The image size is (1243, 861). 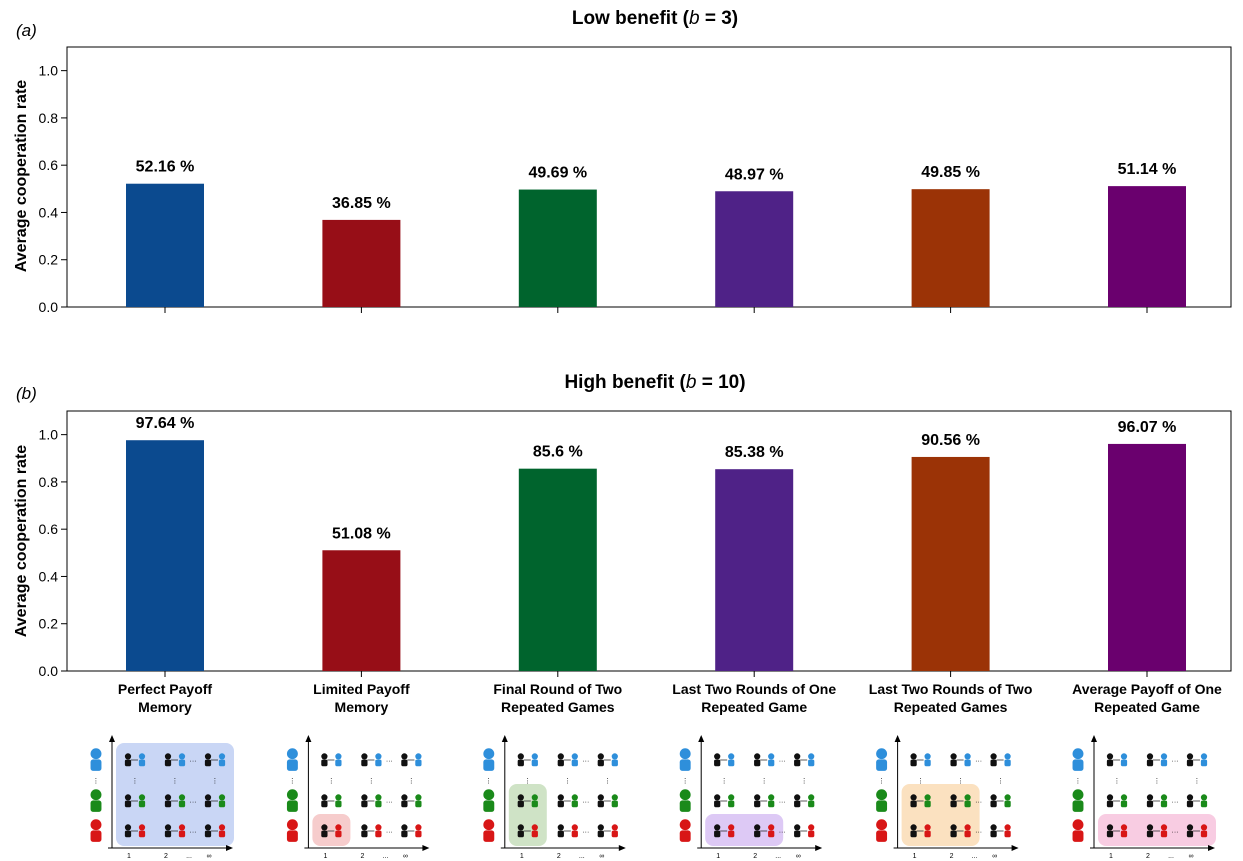 What do you see at coordinates (49, 482) in the screenshot?
I see `y-tick-label: 0.8` at bounding box center [49, 482].